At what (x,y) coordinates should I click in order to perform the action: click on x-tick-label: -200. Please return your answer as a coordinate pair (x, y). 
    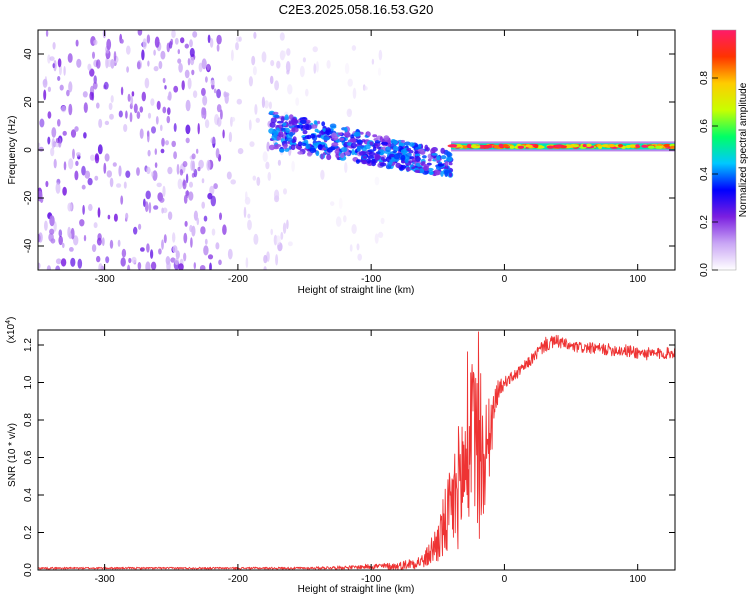
    Looking at the image, I should click on (238, 579).